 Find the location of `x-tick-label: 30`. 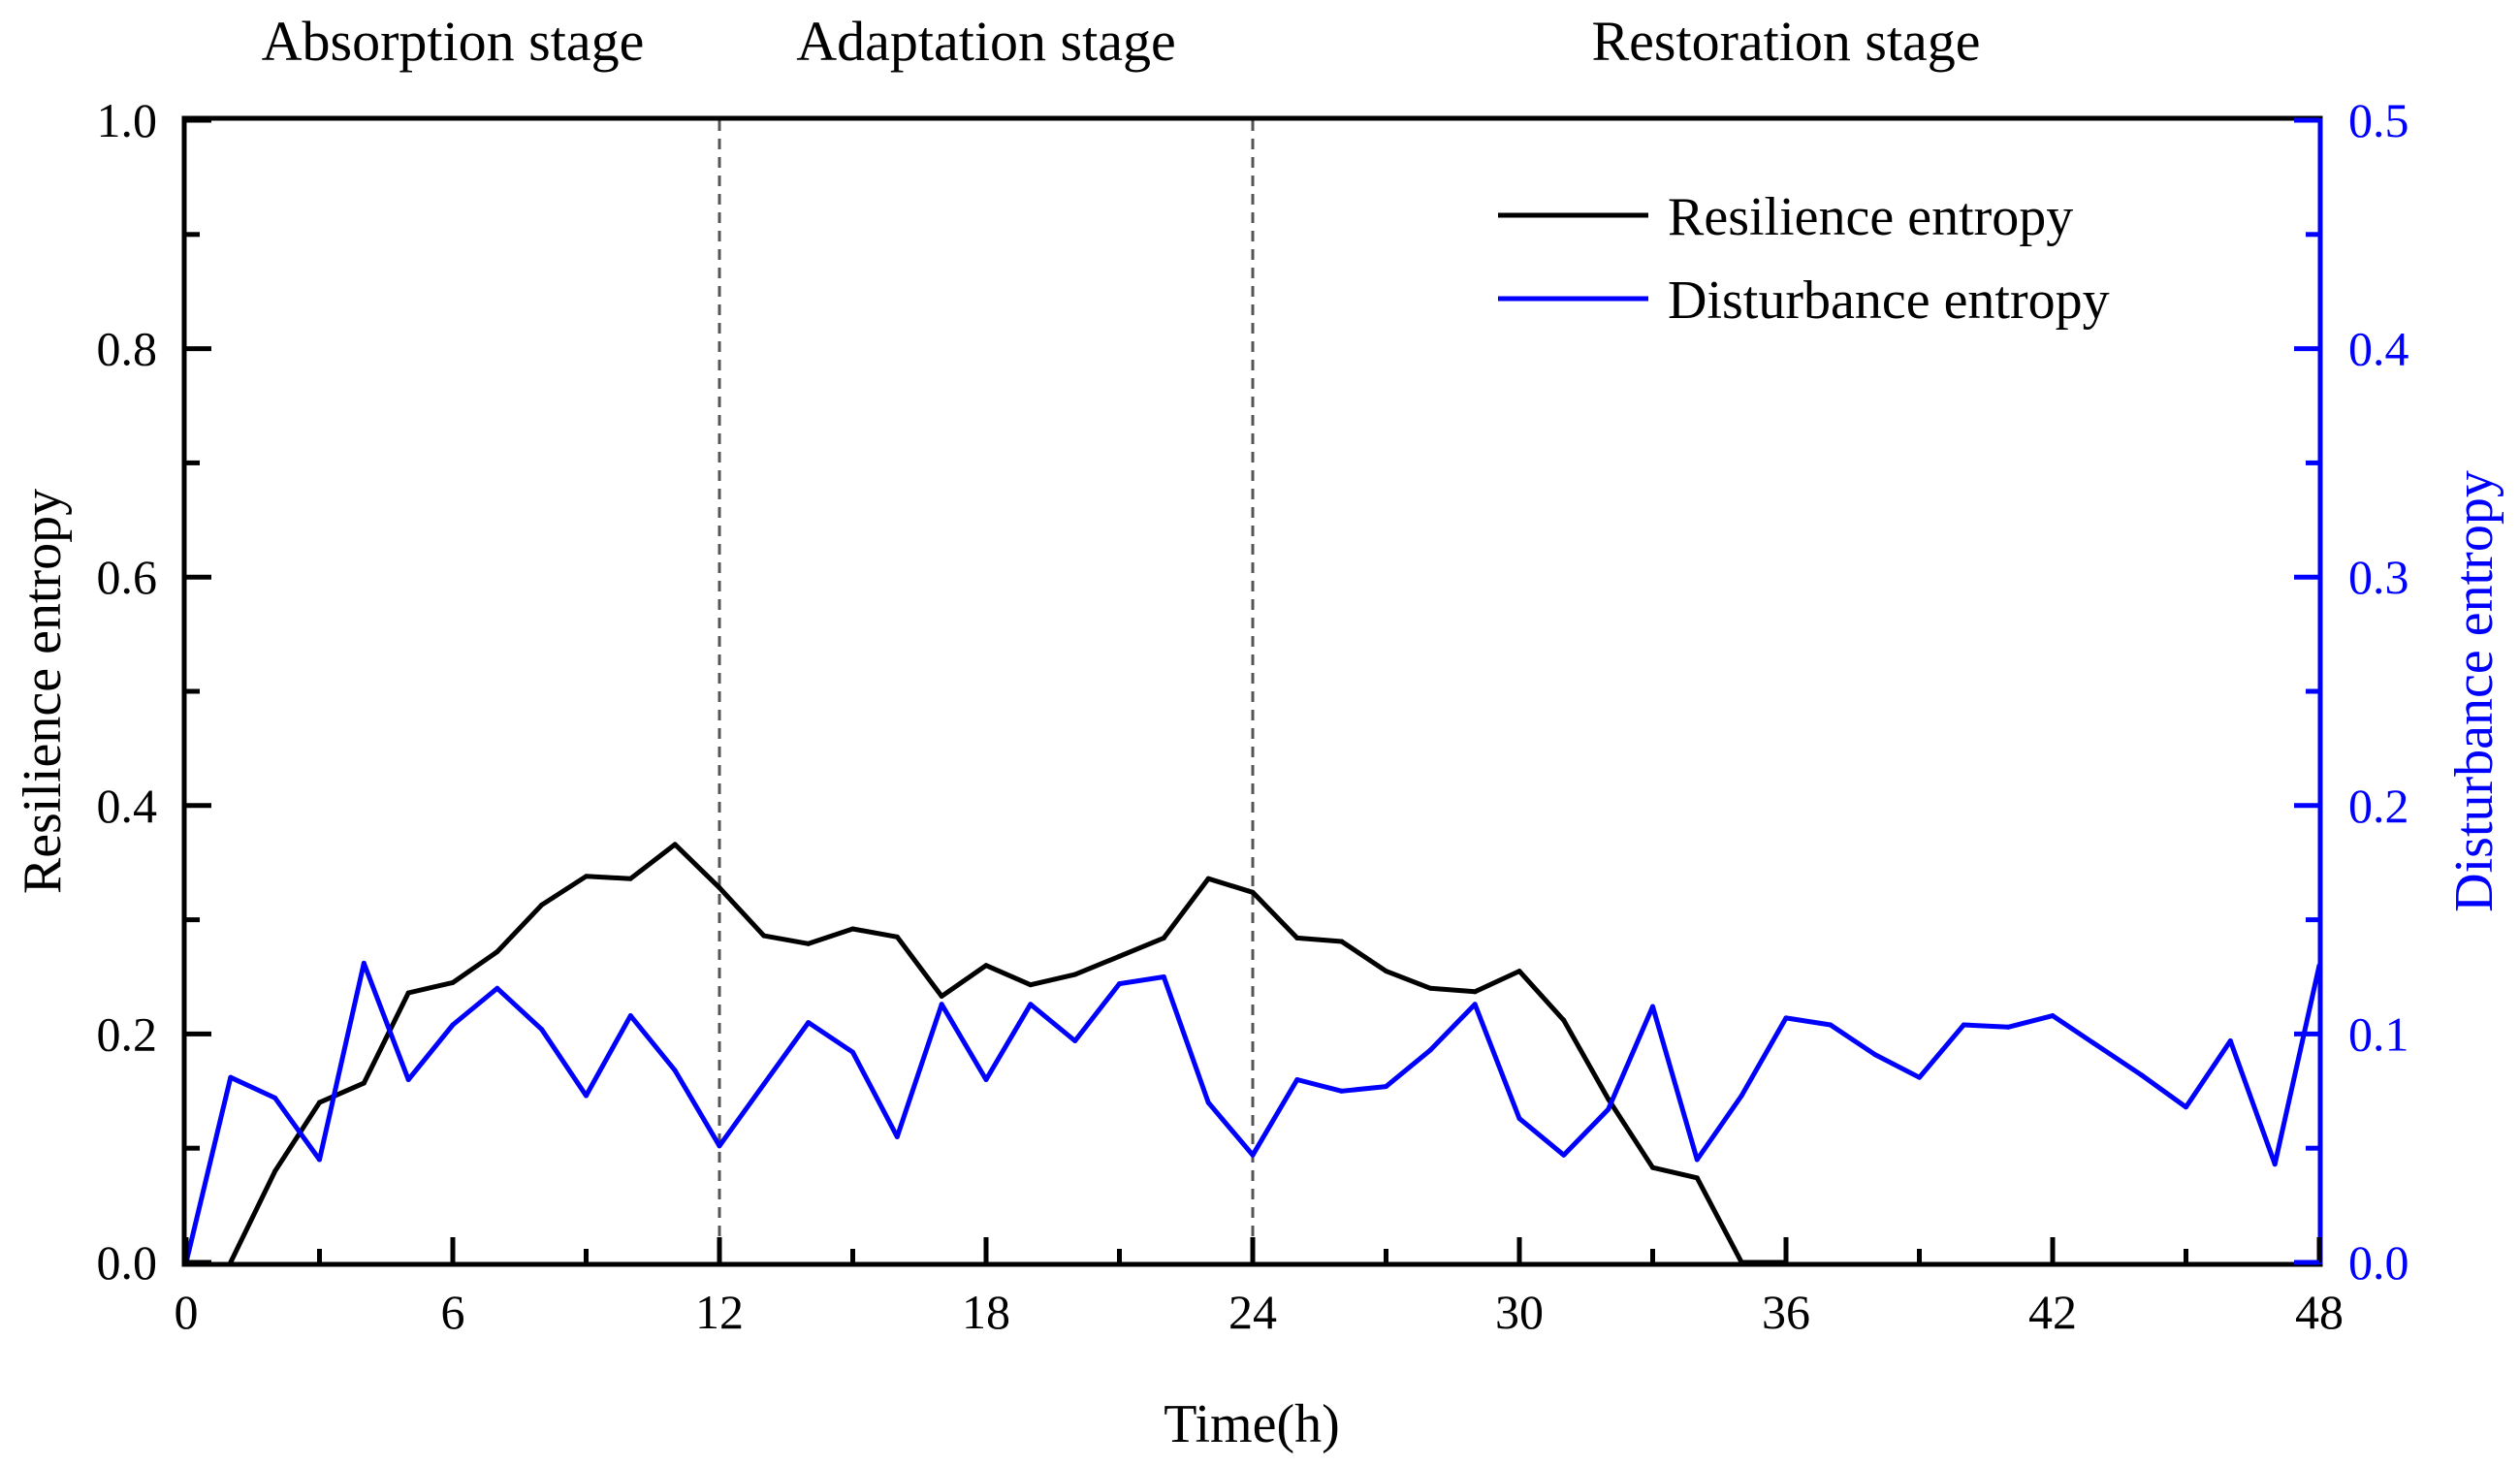

x-tick-label: 30 is located at coordinates (1520, 1312).